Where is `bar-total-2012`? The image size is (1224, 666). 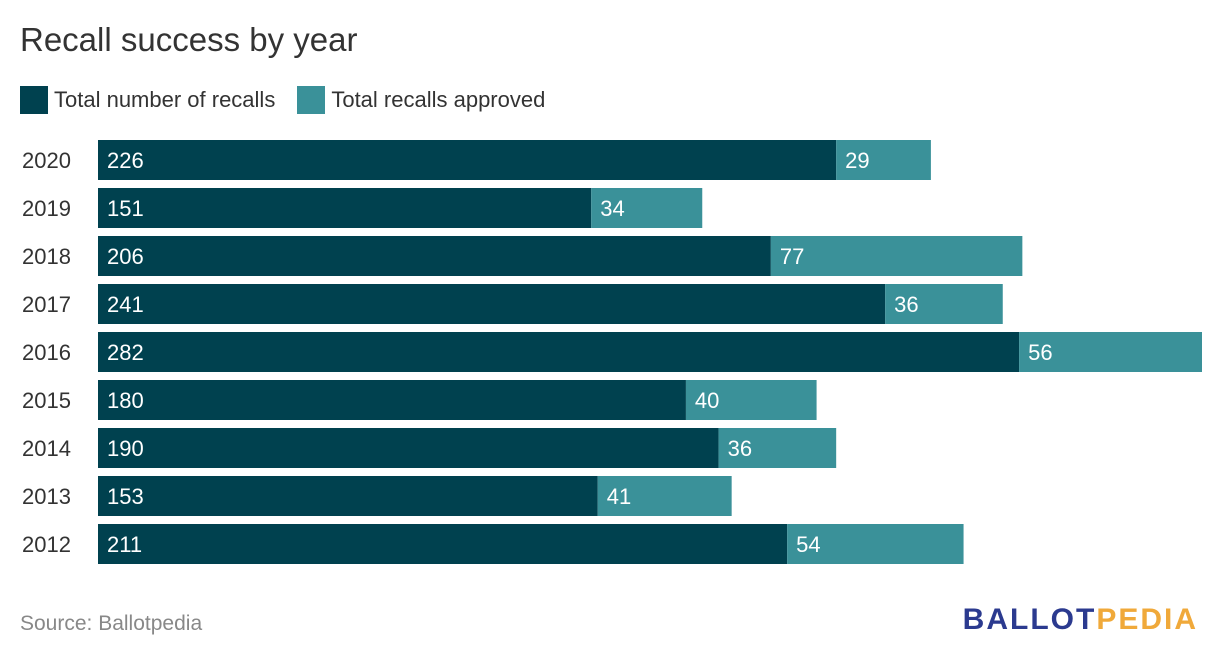 bar-total-2012 is located at coordinates (443, 544).